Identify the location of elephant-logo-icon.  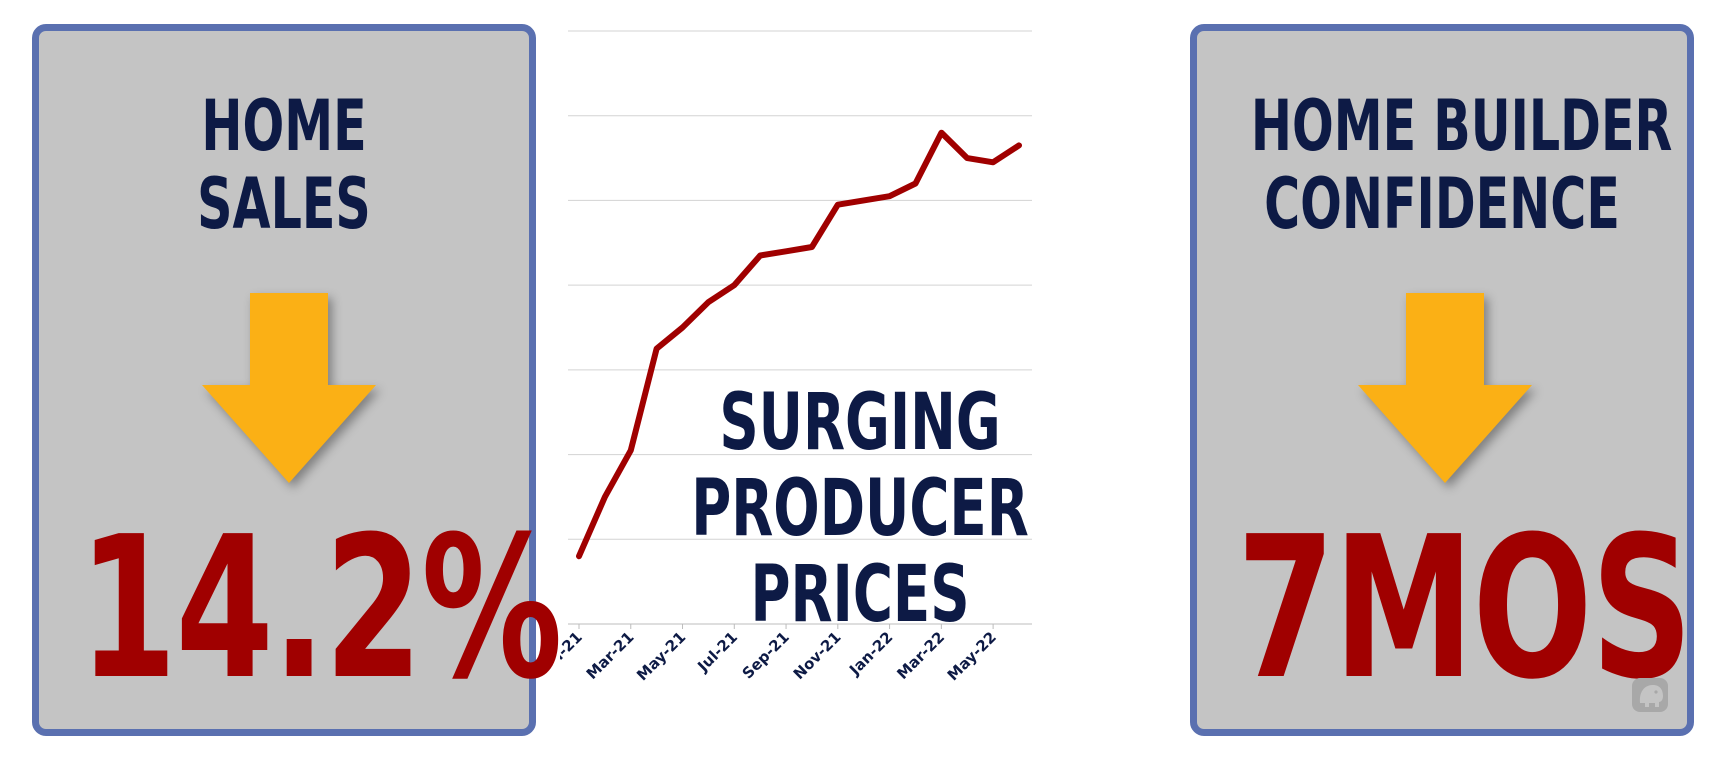
(1650, 695).